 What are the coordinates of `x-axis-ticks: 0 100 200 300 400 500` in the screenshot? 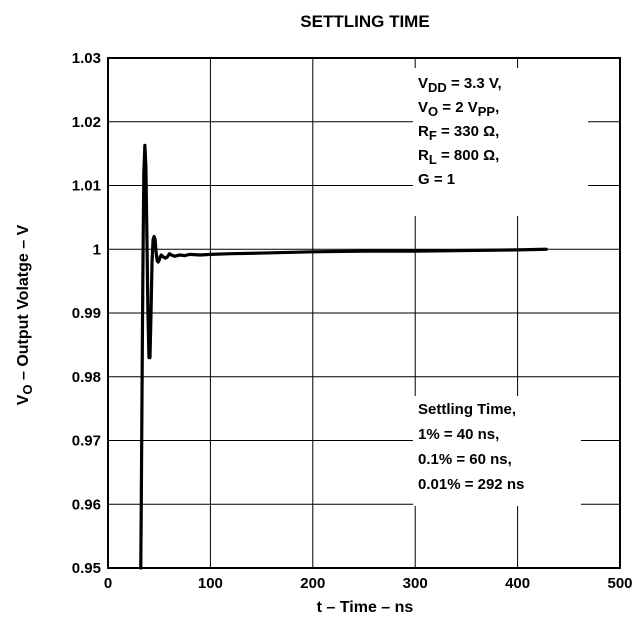 It's located at (368, 583).